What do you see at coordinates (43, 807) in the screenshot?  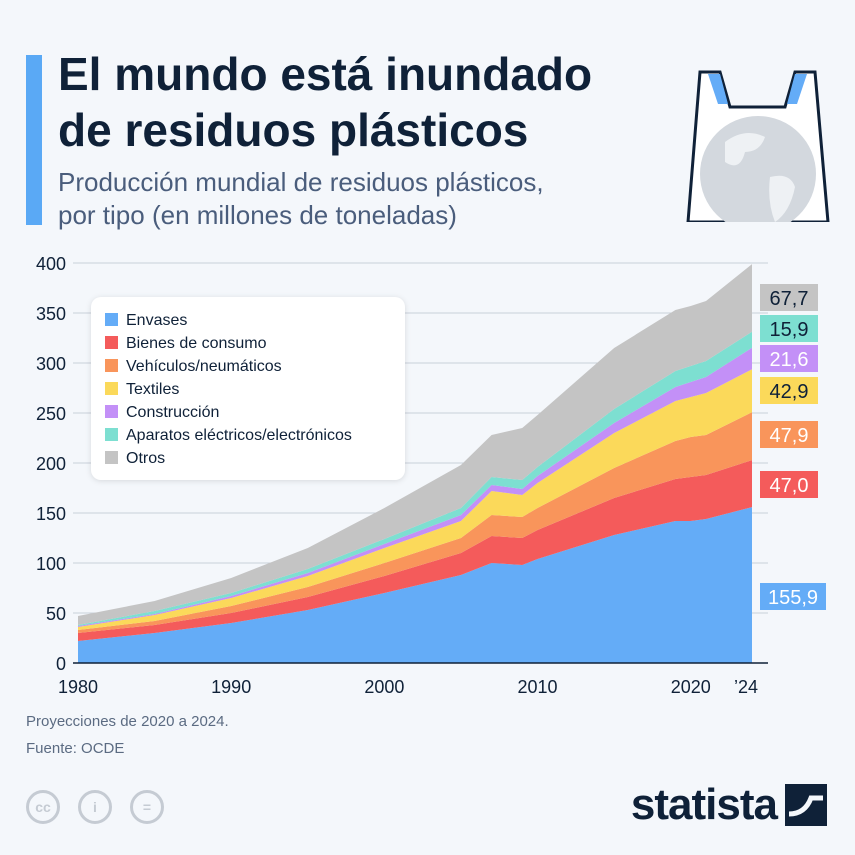 I see `cc-icon: cc` at bounding box center [43, 807].